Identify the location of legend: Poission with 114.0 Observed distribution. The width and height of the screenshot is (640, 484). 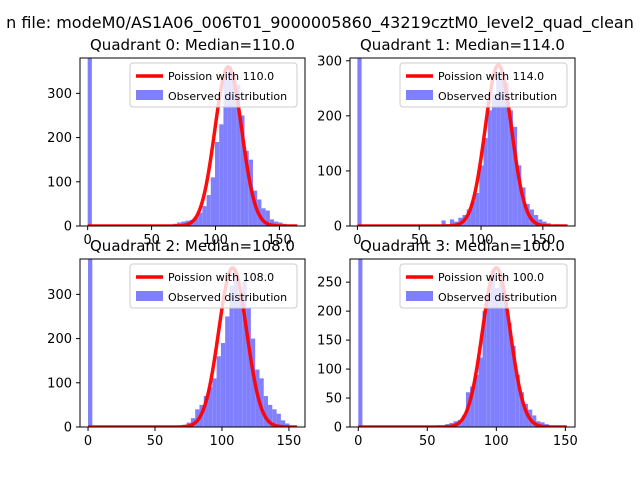
(483, 85).